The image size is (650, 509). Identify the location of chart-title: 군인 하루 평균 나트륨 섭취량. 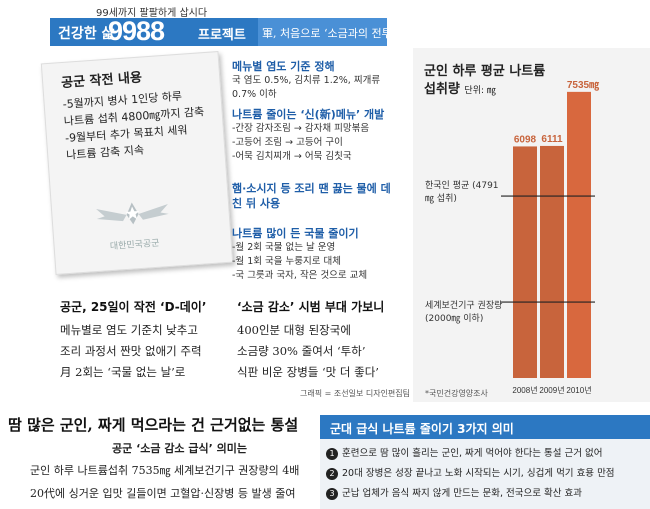
(485, 80).